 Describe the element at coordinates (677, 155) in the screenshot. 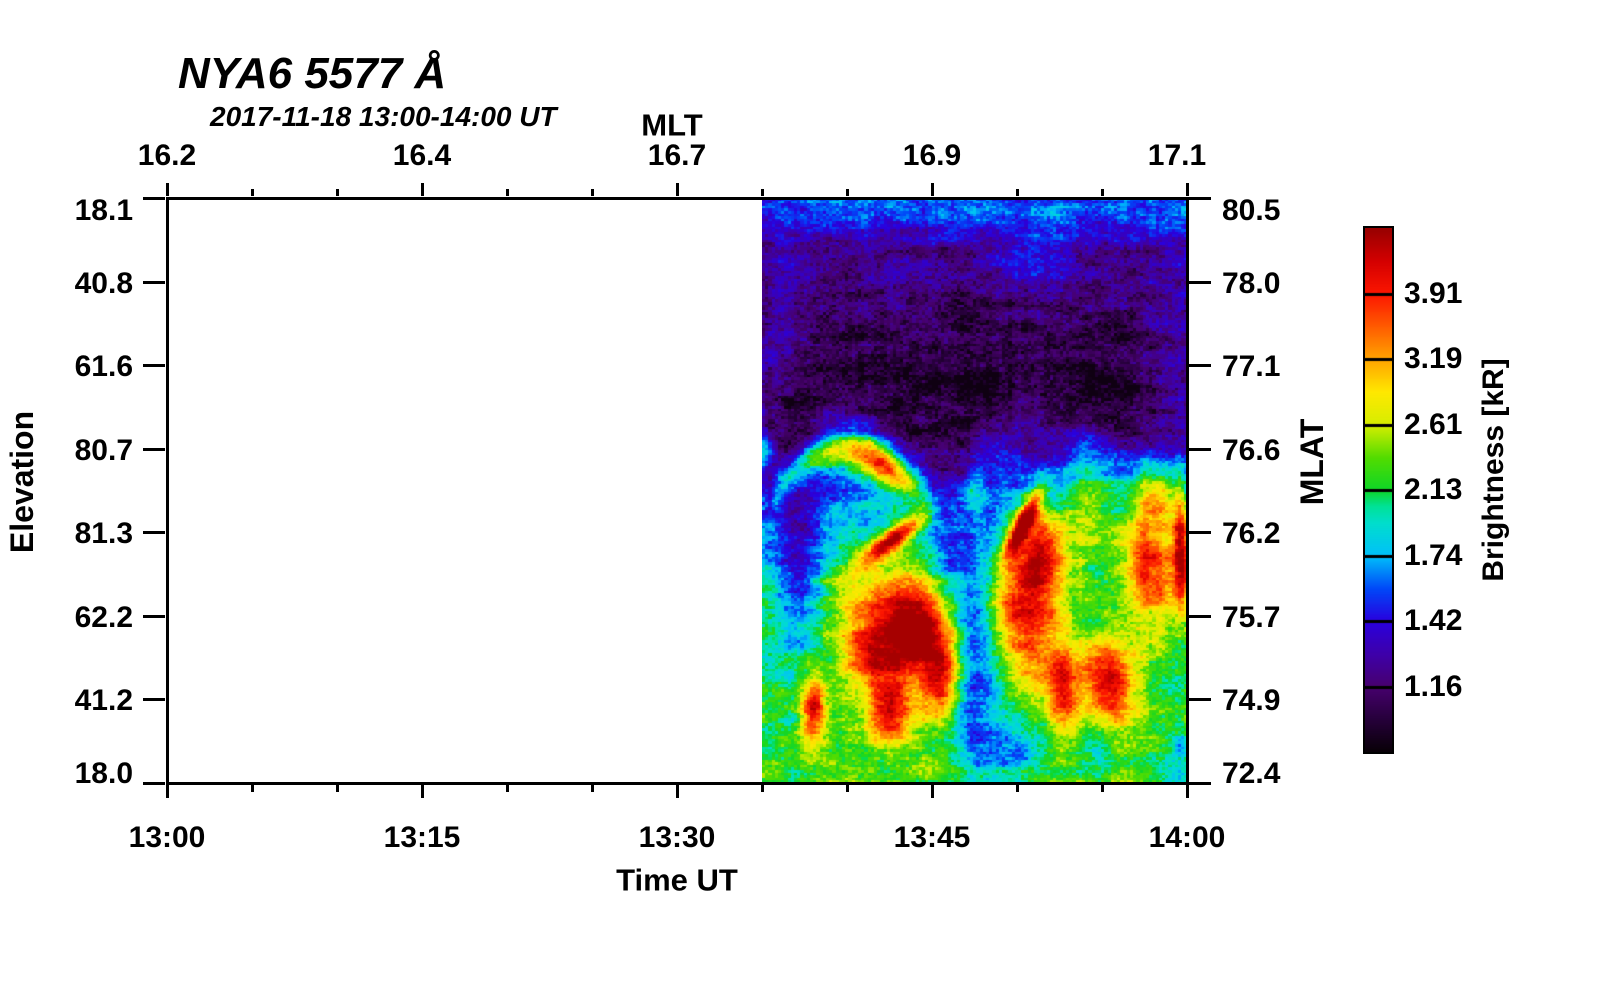

I see `mlt-tick-label: 16.7` at that location.